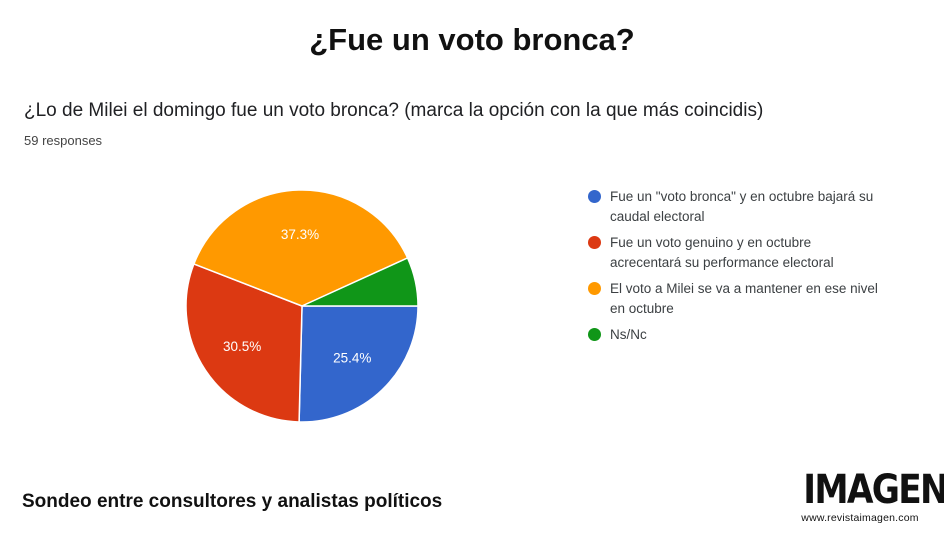 The height and width of the screenshot is (543, 944). I want to click on response-count: 59 responses, so click(63, 140).